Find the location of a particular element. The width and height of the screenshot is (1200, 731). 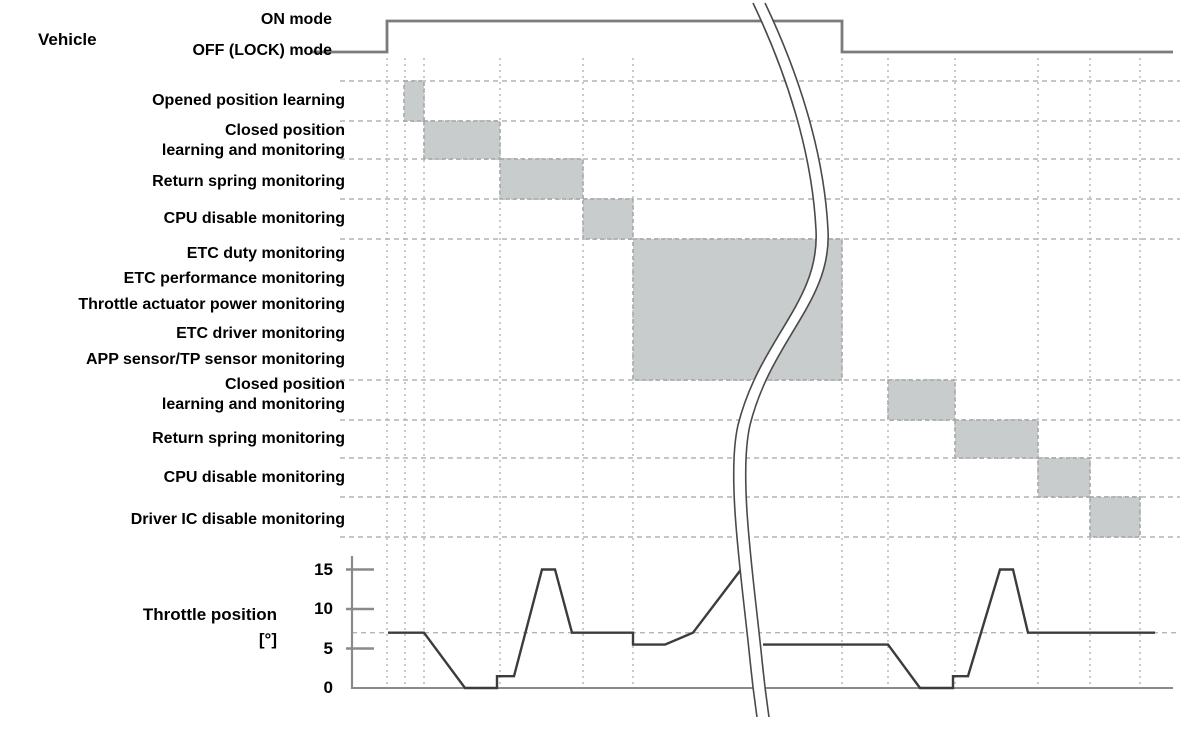

vehicle-on-mode-label: ON mode is located at coordinates (296, 19).